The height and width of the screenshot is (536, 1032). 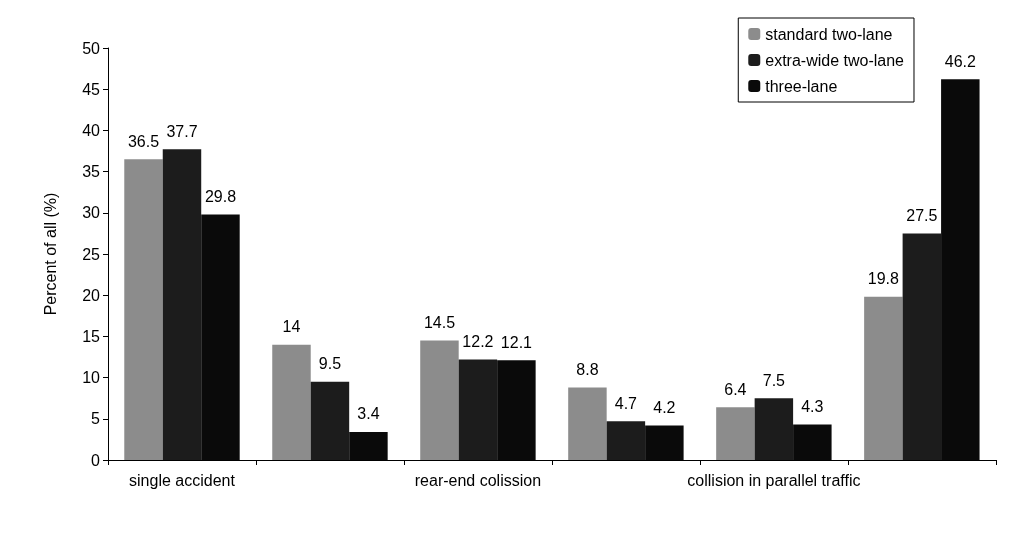 I want to click on data-label: 4.2, so click(x=664, y=407).